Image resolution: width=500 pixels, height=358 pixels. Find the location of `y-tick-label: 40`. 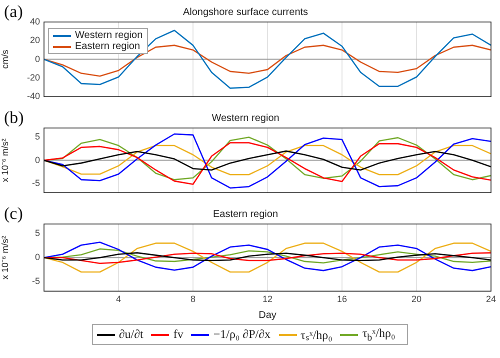

y-tick-label: 40 is located at coordinates (35, 21).